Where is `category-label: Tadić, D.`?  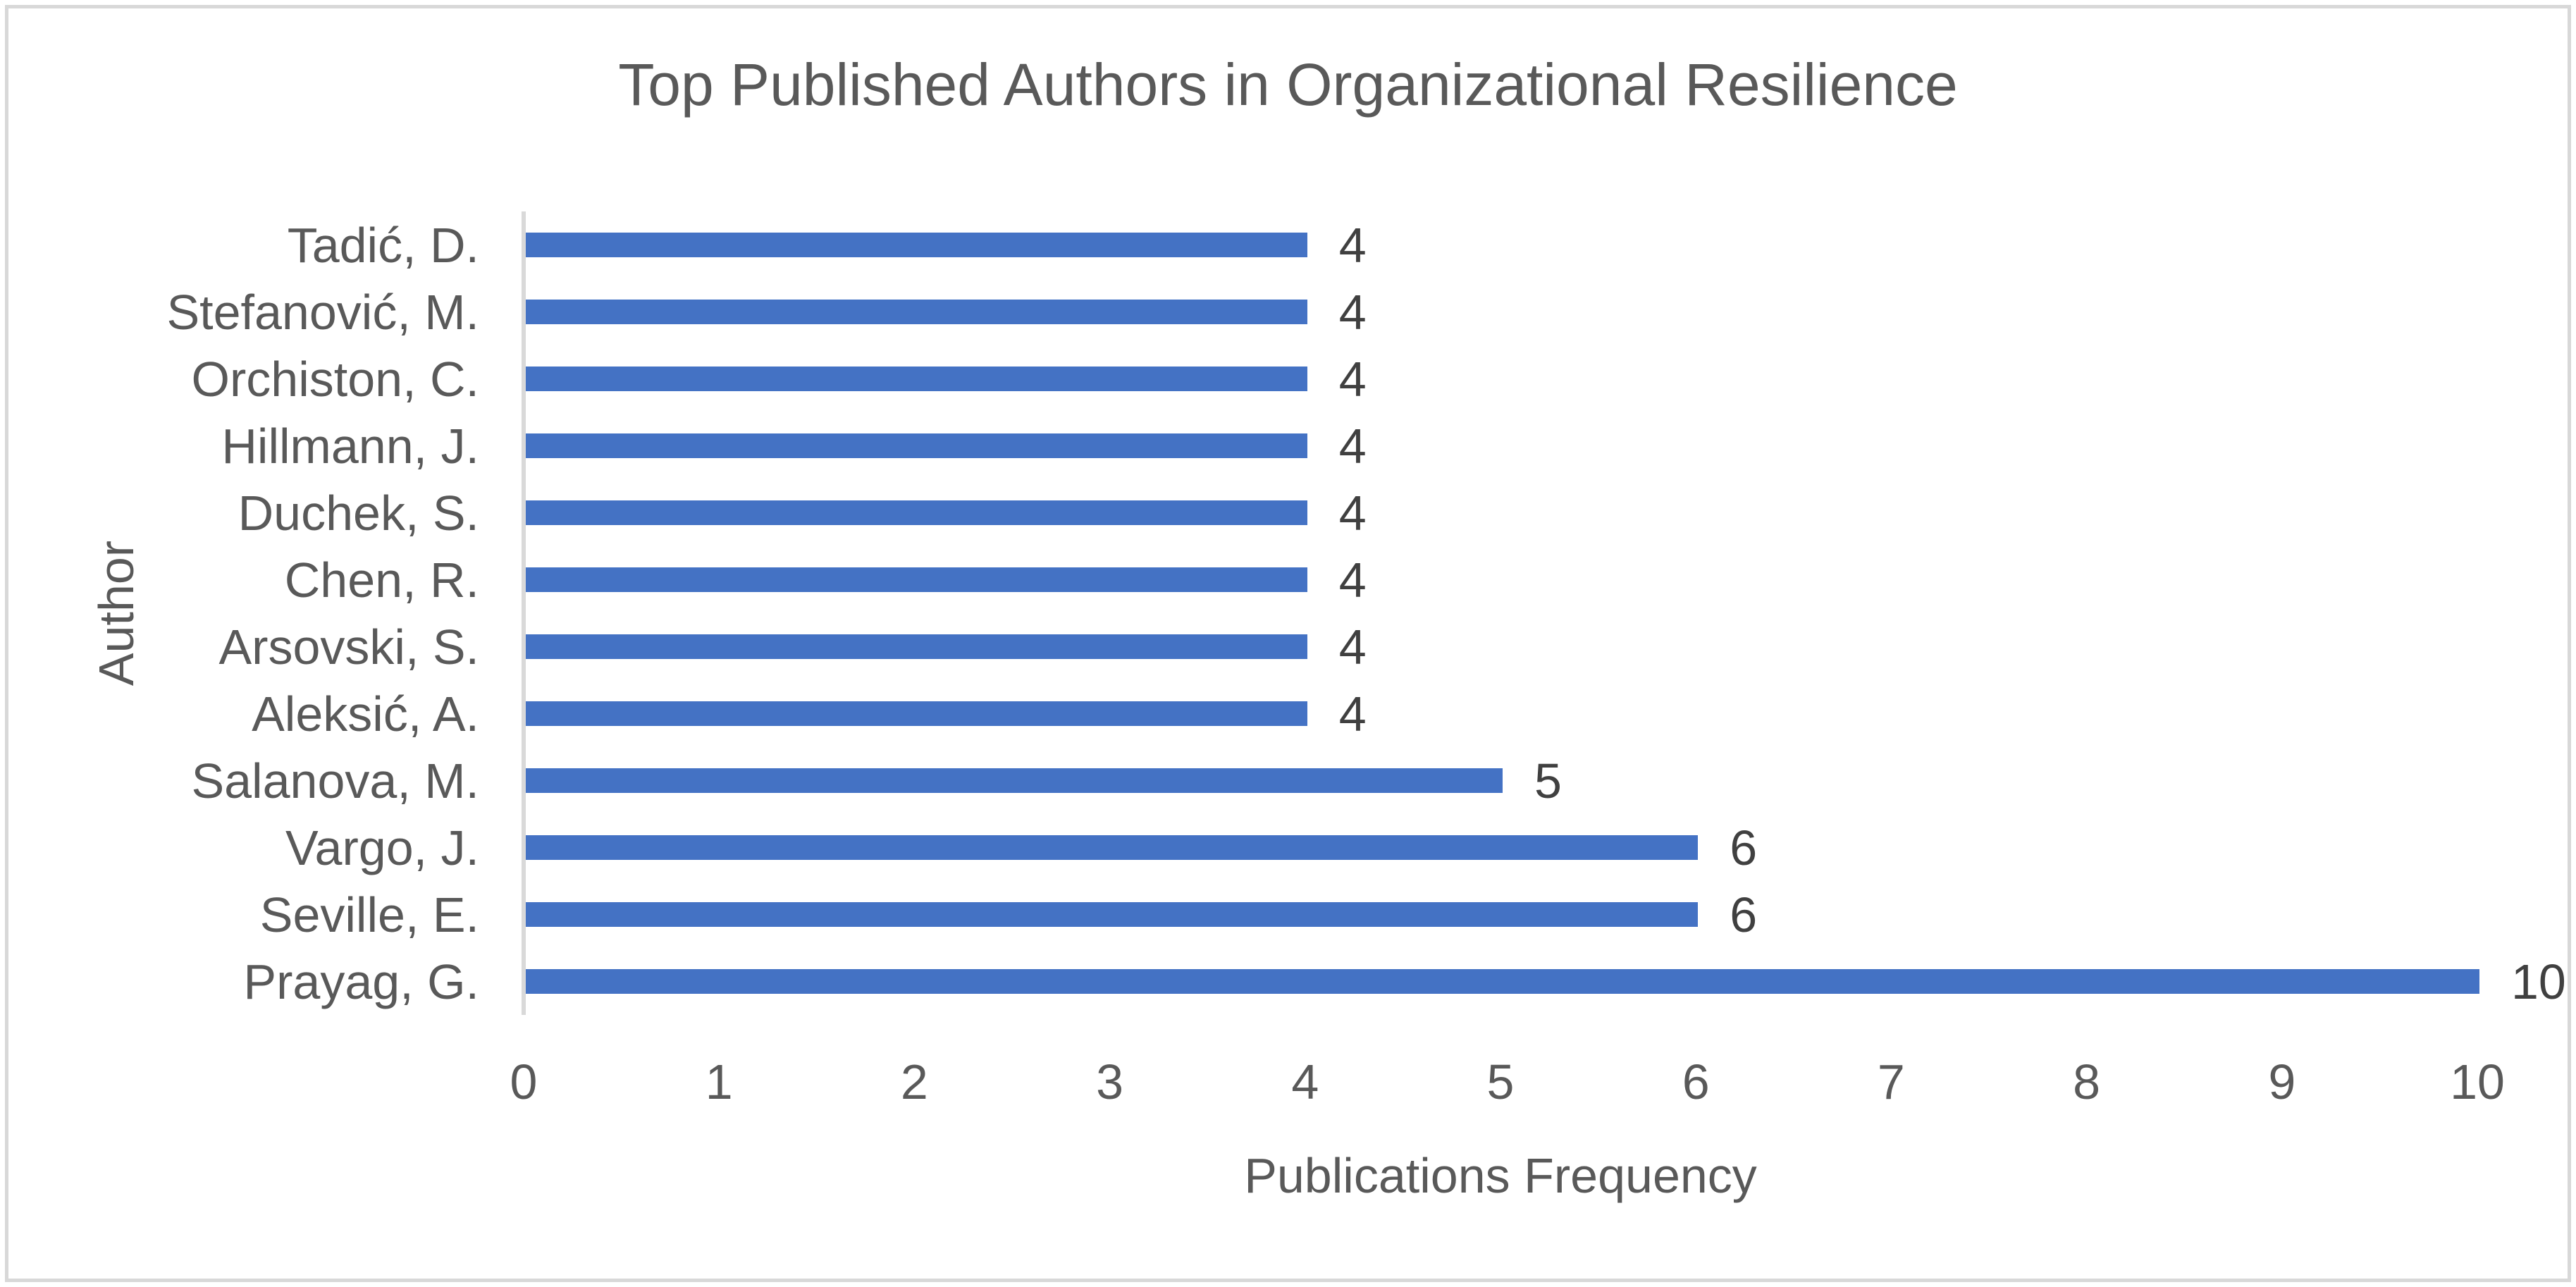 category-label: Tadić, D. is located at coordinates (383, 245).